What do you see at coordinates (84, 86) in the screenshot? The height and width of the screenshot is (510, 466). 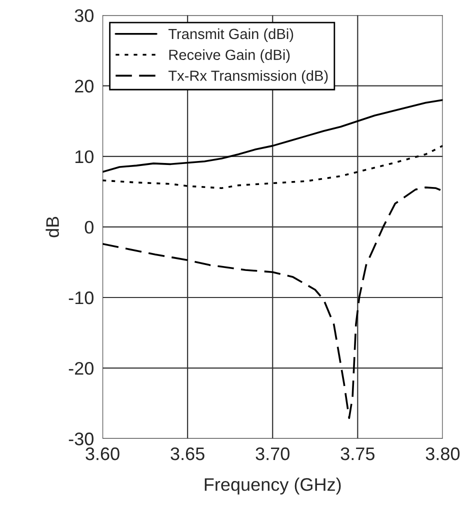 I see `y-tick-label: 20` at bounding box center [84, 86].